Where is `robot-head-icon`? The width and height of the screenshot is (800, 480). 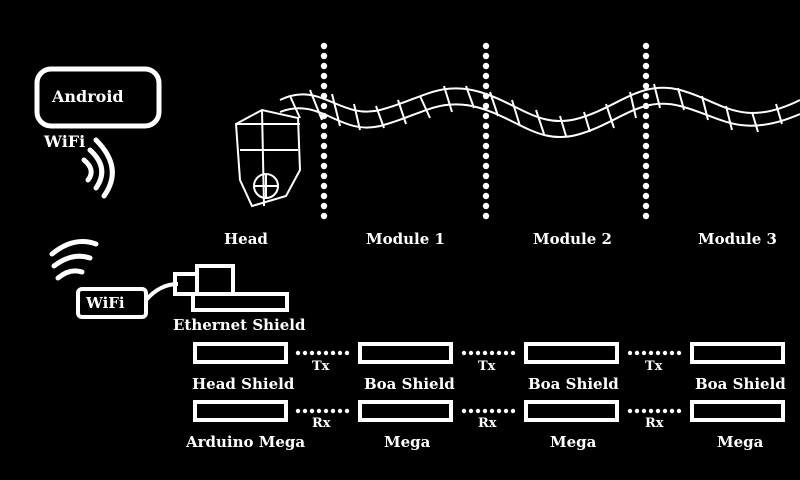 robot-head-icon is located at coordinates (268, 158).